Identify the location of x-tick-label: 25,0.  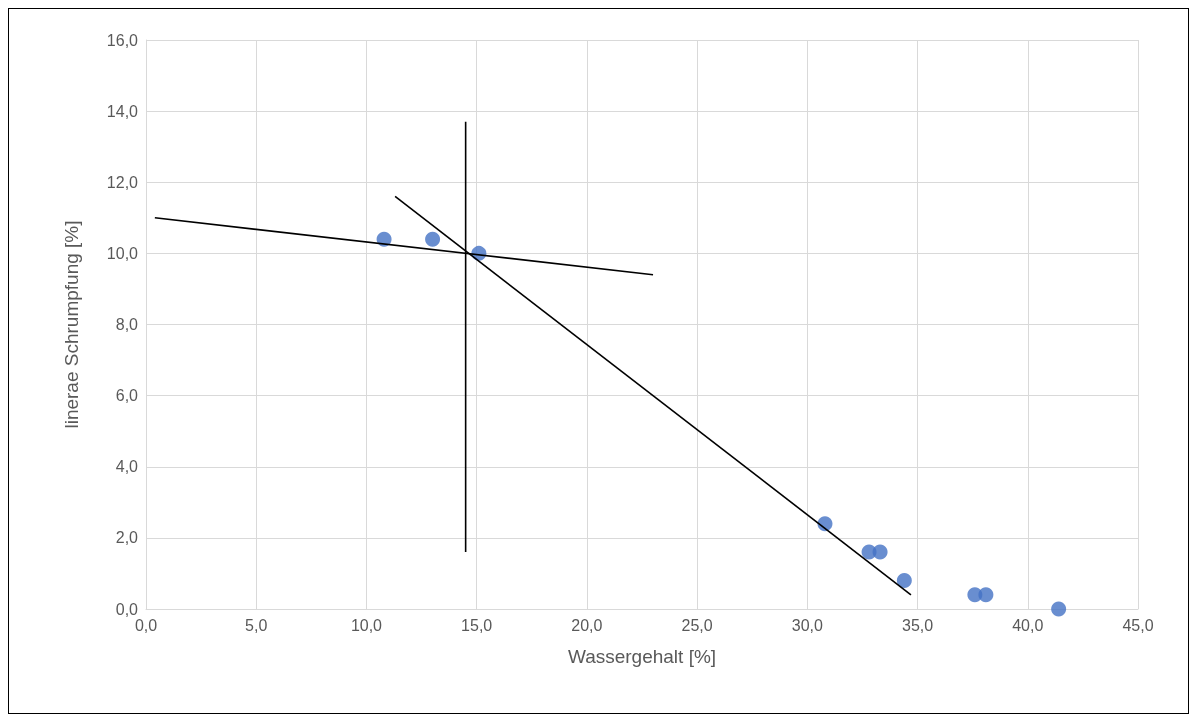
(697, 625).